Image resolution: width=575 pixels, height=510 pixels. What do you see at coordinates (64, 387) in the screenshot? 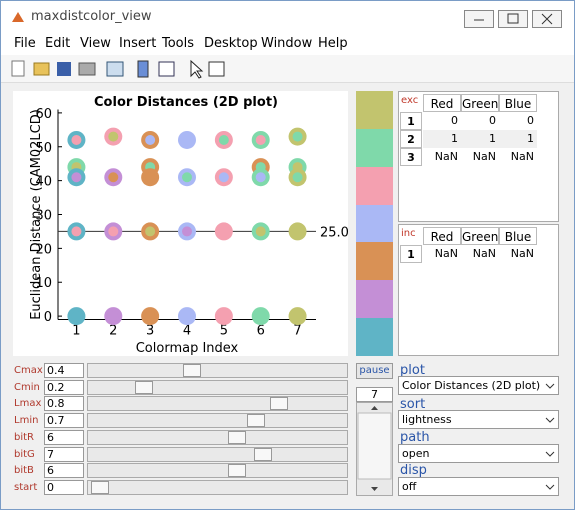
I see `control-field: 0.2` at bounding box center [64, 387].